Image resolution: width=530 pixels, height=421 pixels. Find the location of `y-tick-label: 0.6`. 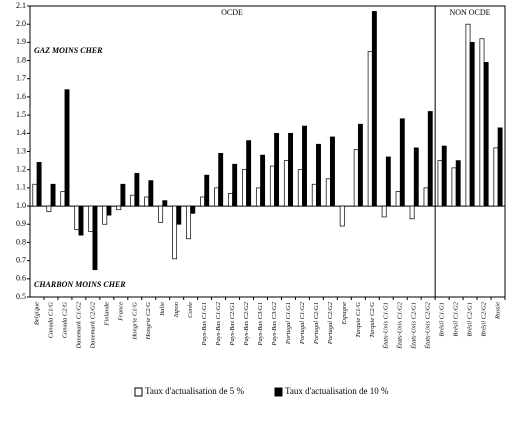

y-tick-label: 0.6 is located at coordinates (21, 278).